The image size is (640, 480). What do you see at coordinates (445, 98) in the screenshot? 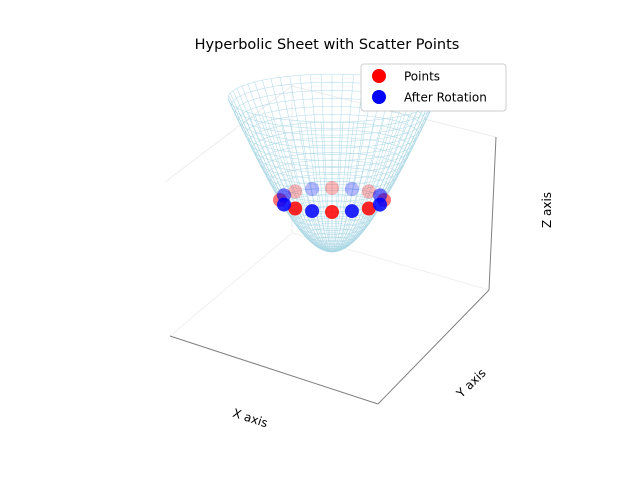
I see `legend-label-after-rotation: After Rotation` at bounding box center [445, 98].